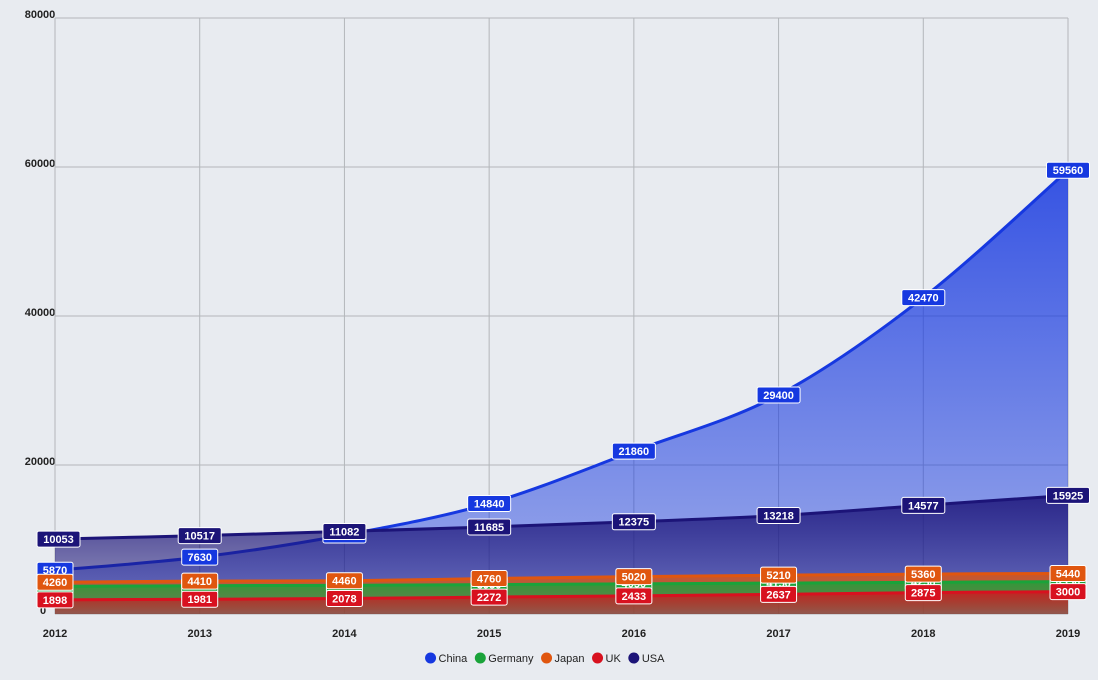  I want to click on data-label: 2433, so click(634, 596).